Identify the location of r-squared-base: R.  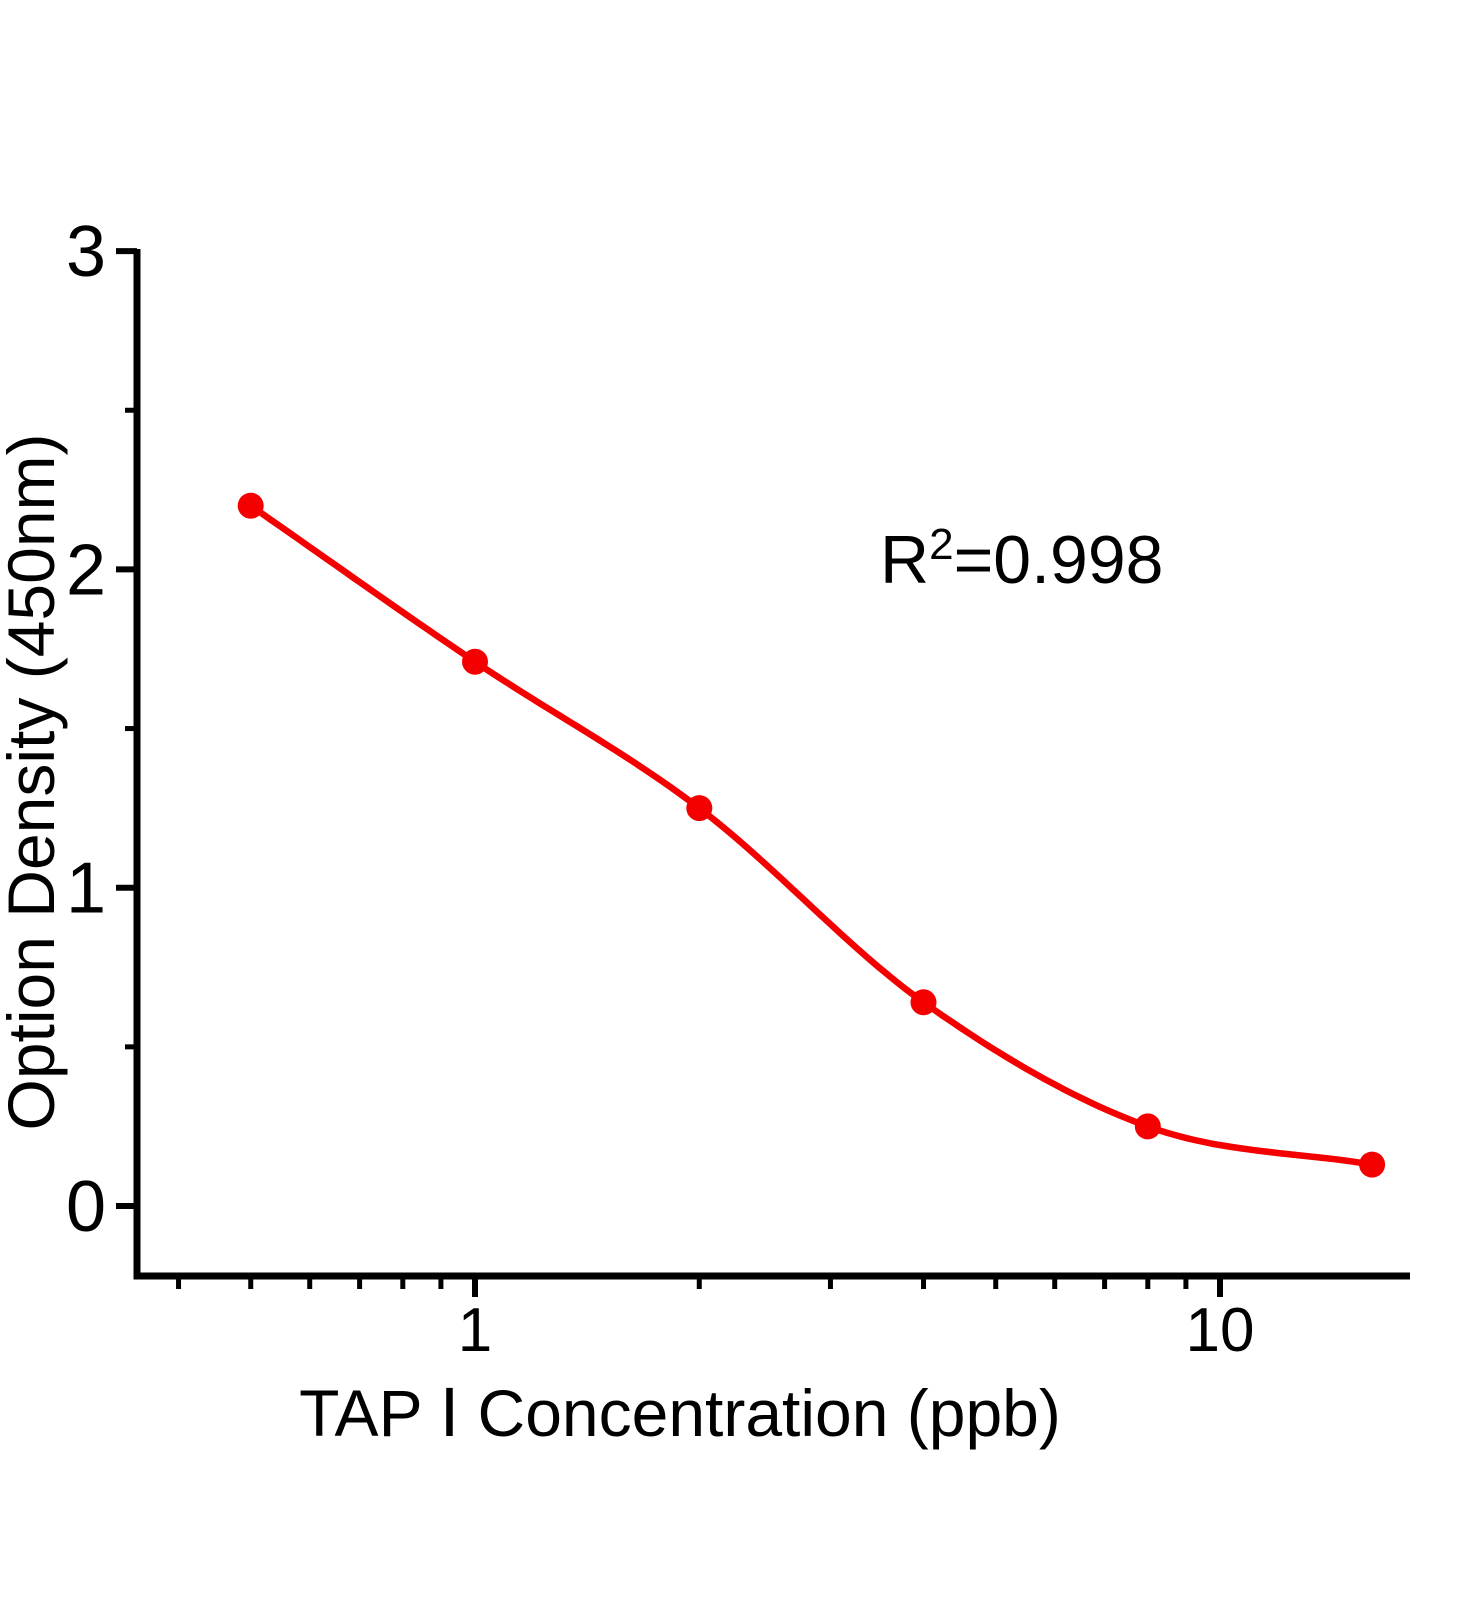
(904, 560).